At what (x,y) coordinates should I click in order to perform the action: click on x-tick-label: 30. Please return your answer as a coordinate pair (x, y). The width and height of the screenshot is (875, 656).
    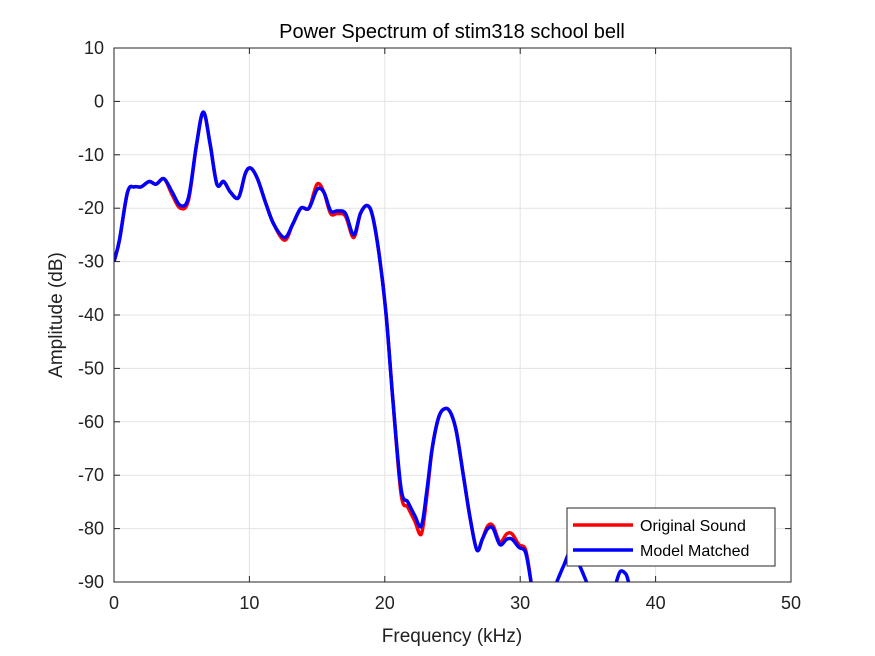
    Looking at the image, I should click on (520, 603).